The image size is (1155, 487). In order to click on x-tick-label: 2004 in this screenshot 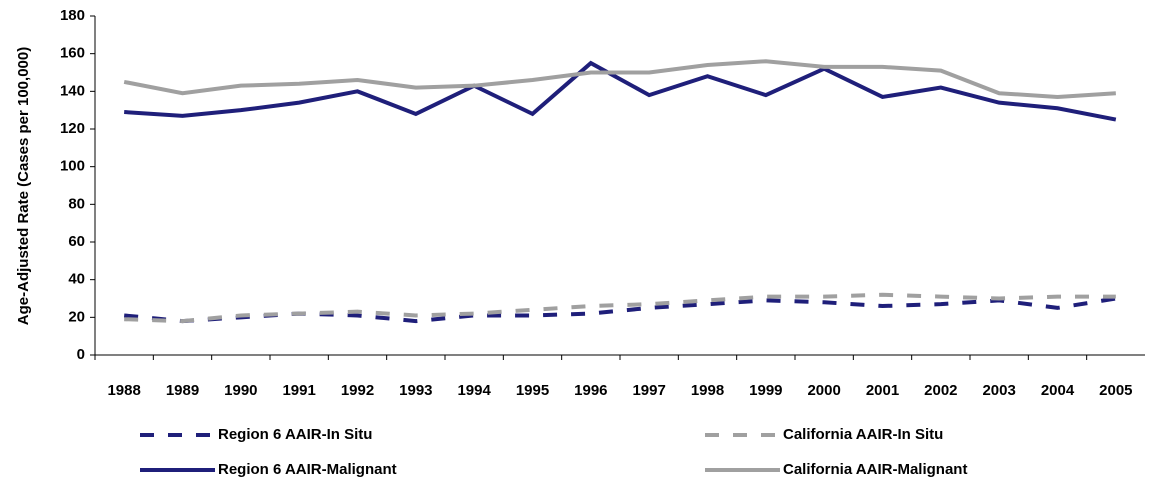, I will do `click(1058, 390)`.